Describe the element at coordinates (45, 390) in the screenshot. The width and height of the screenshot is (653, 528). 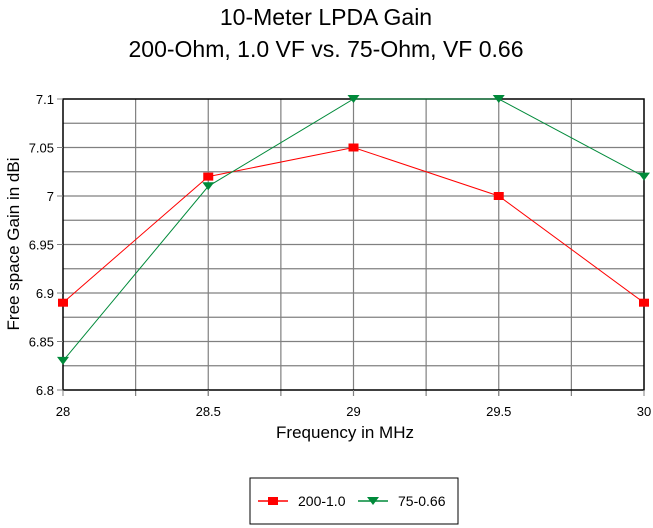
I see `y-tick-label: 6.8` at that location.